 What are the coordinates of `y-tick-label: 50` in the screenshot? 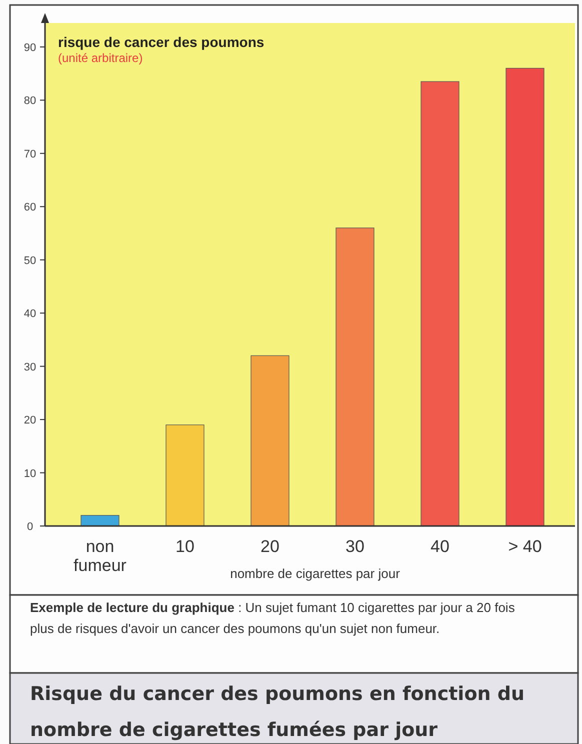 It's located at (30, 260).